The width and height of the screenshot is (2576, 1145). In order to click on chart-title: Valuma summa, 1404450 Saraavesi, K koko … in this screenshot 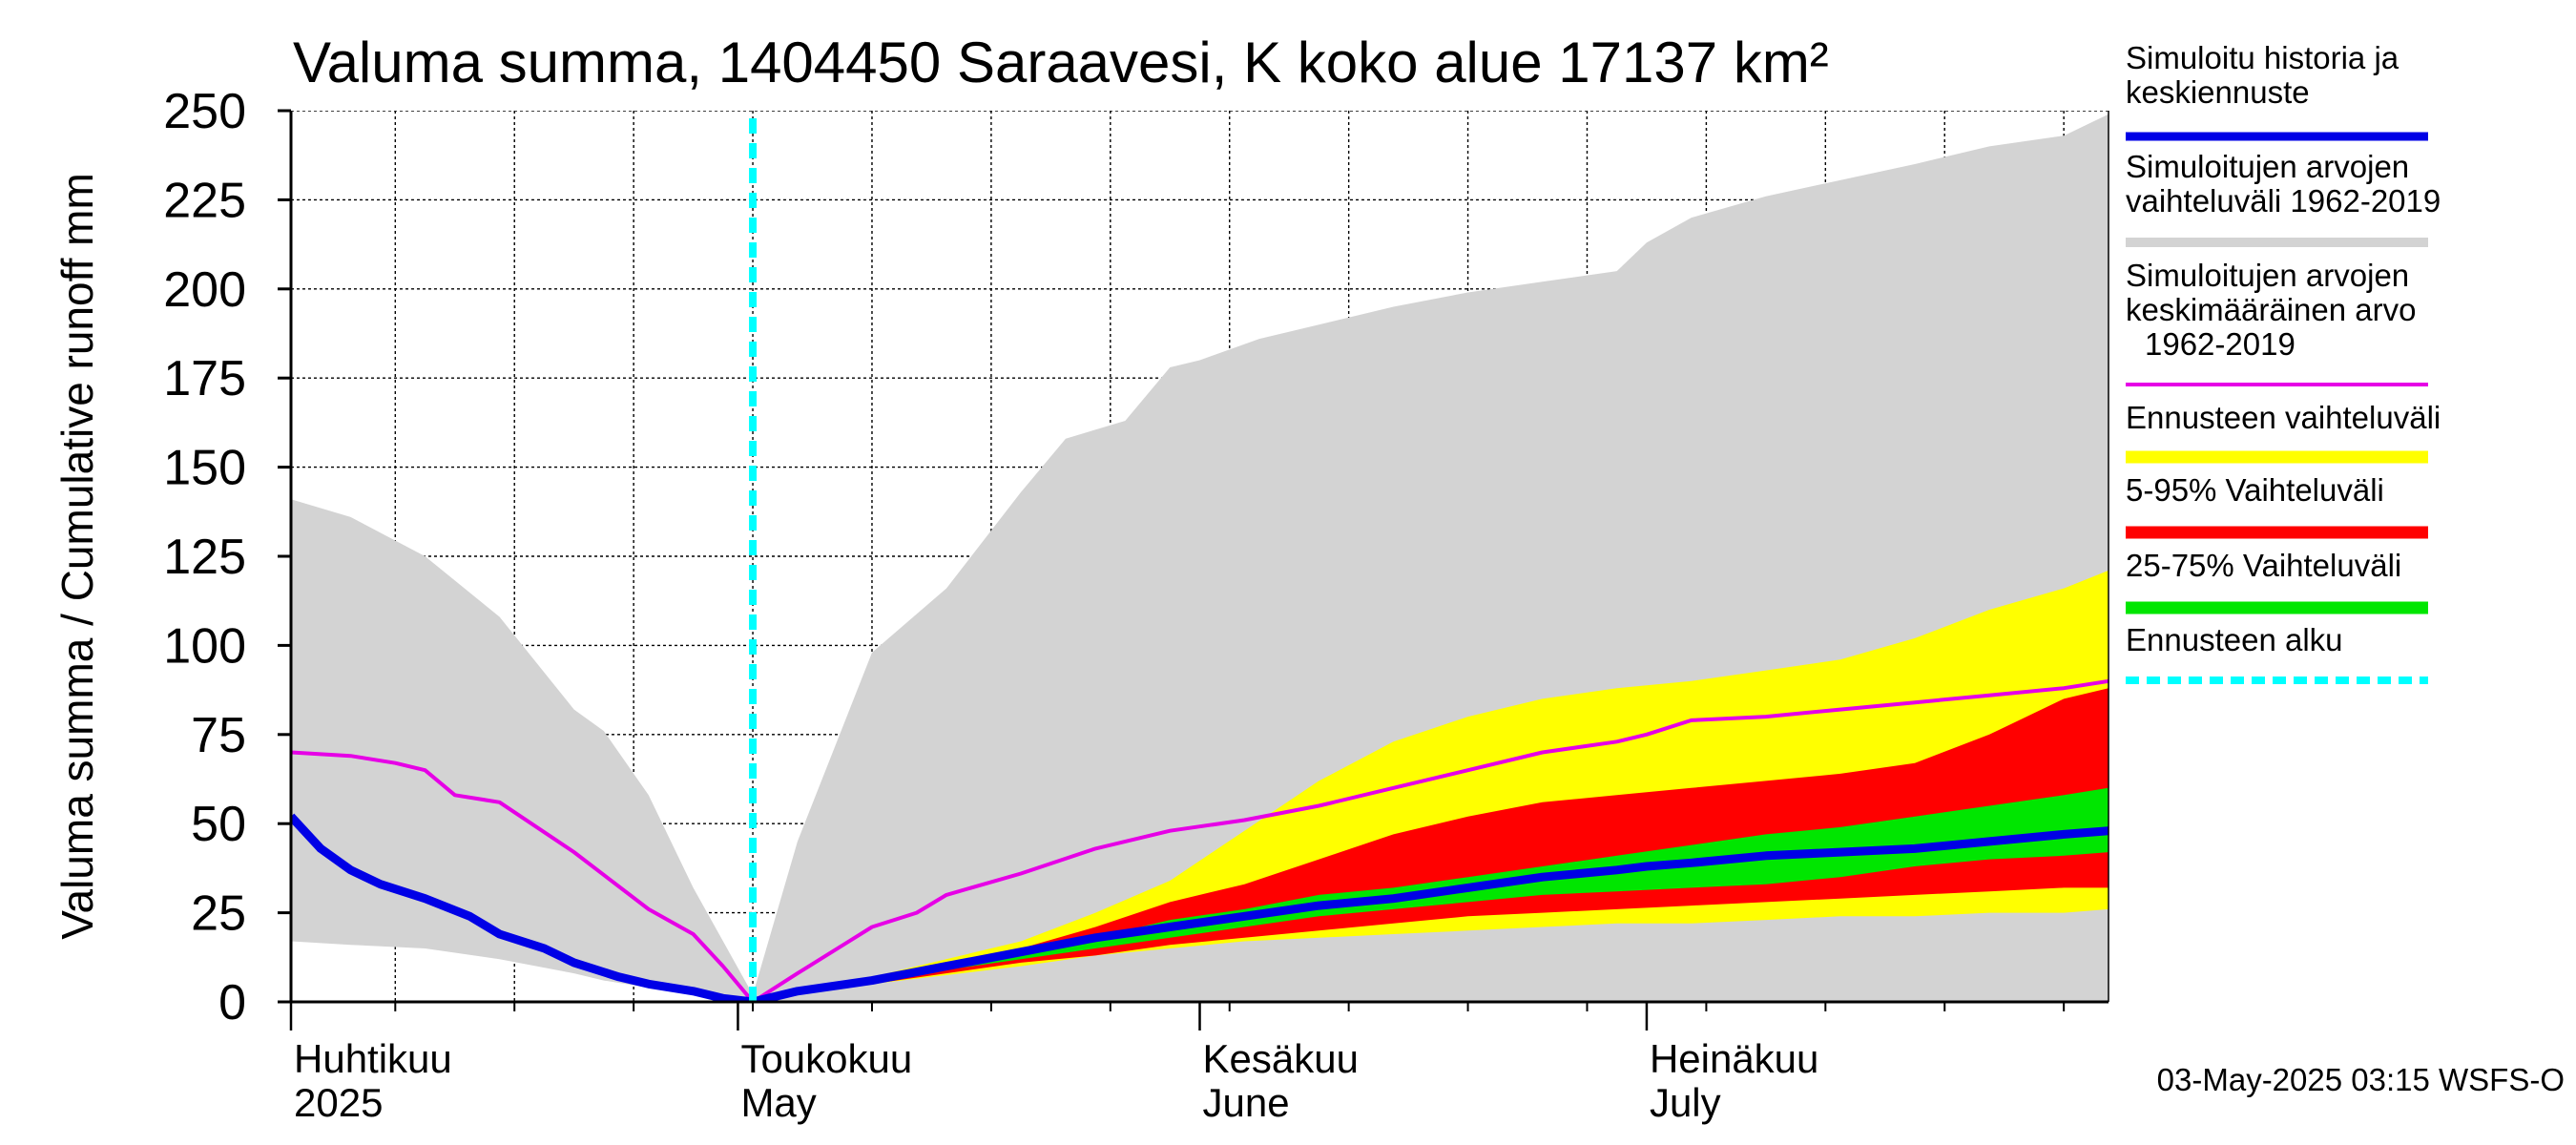, I will do `click(1061, 62)`.